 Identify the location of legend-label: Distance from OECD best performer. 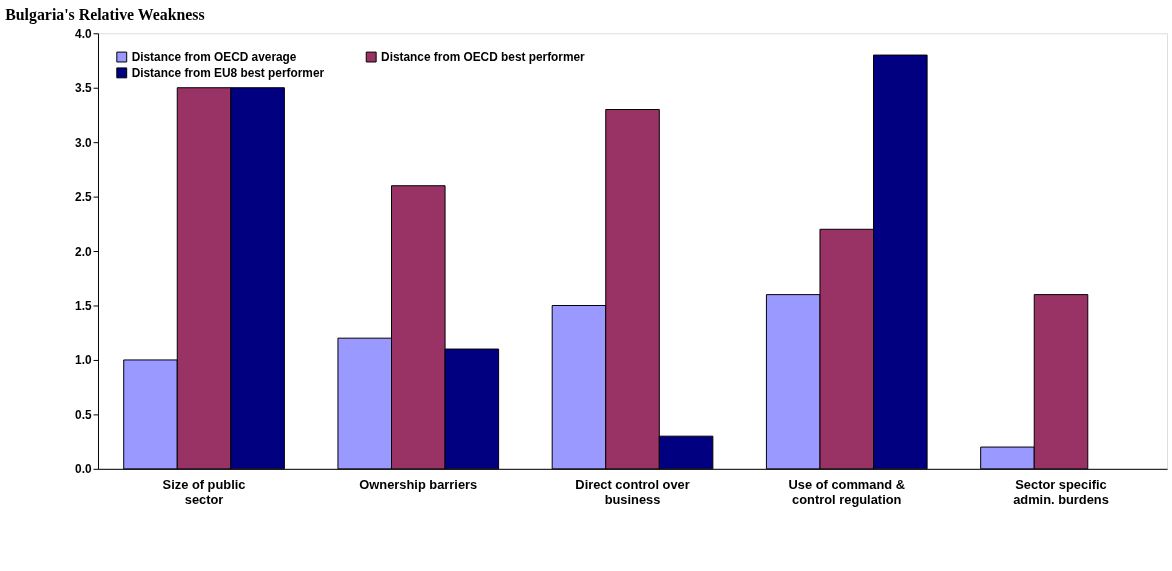
(483, 57).